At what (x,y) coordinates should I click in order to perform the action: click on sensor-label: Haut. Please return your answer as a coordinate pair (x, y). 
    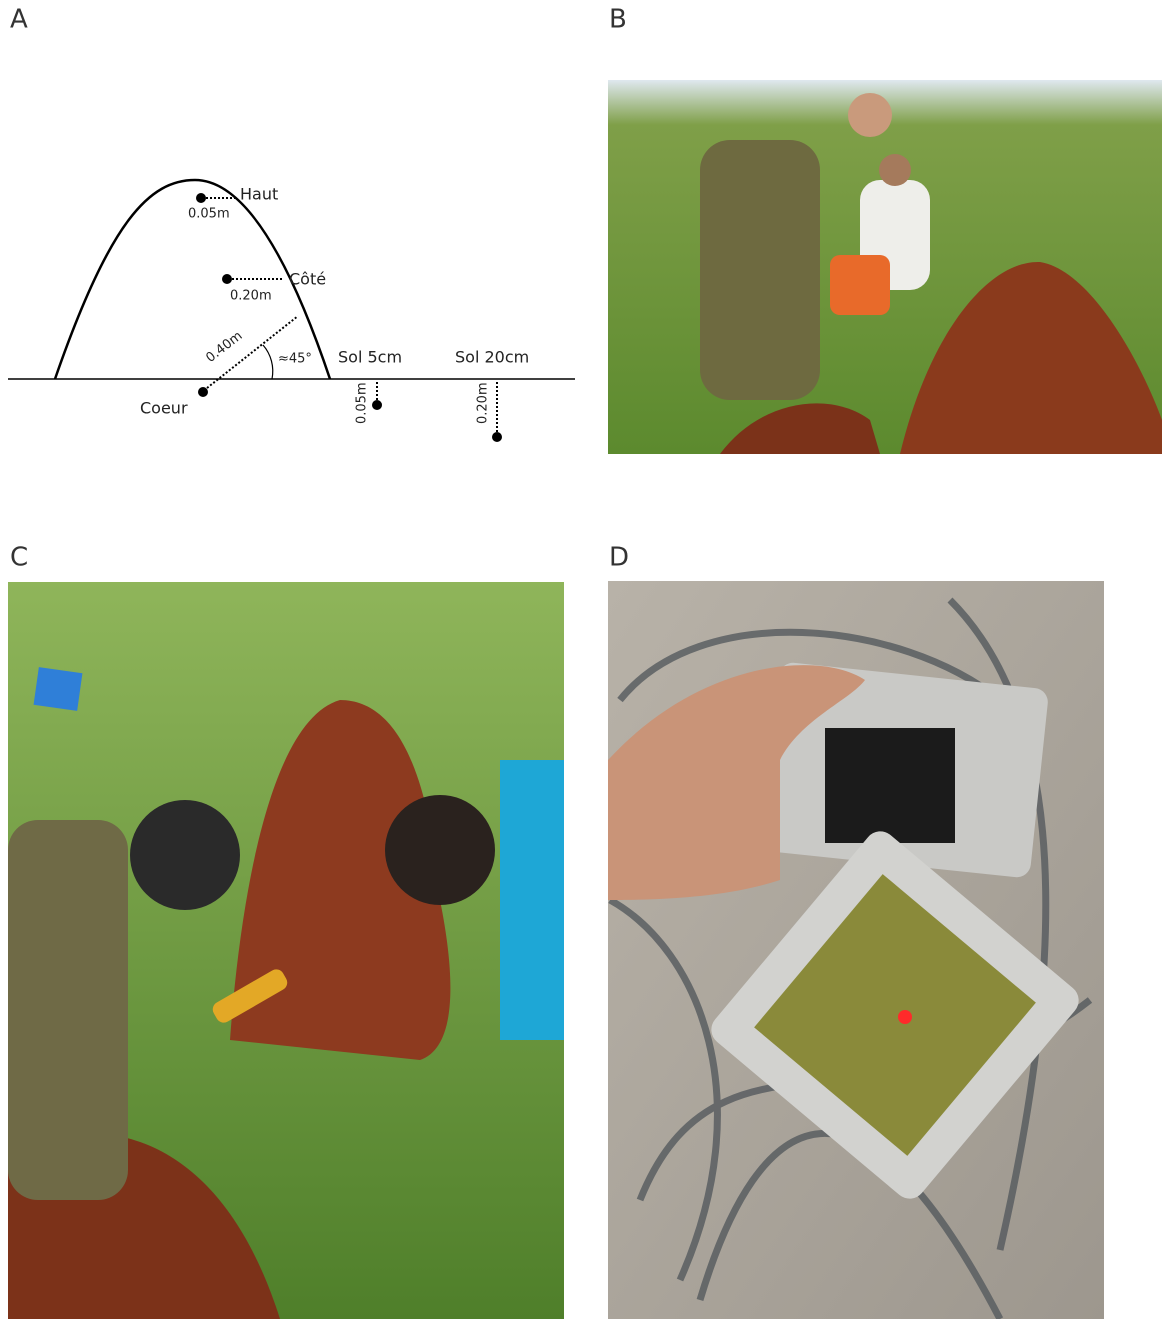
    Looking at the image, I should click on (259, 194).